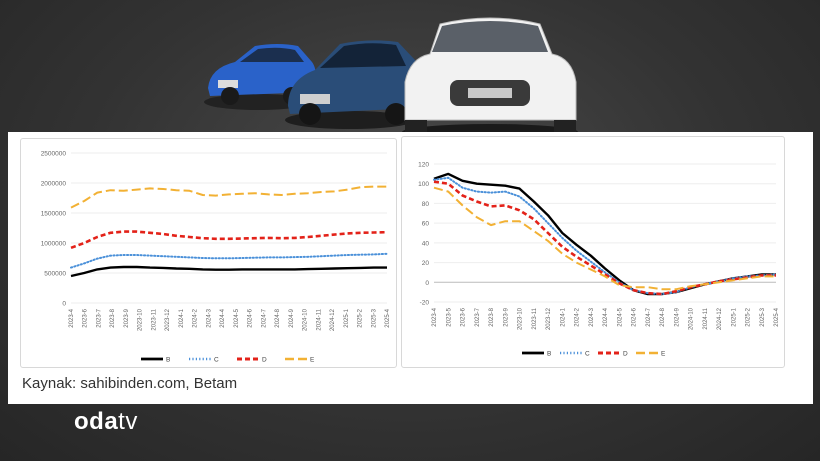  I want to click on left-chart-y-tick-label: 500000, so click(55, 274).